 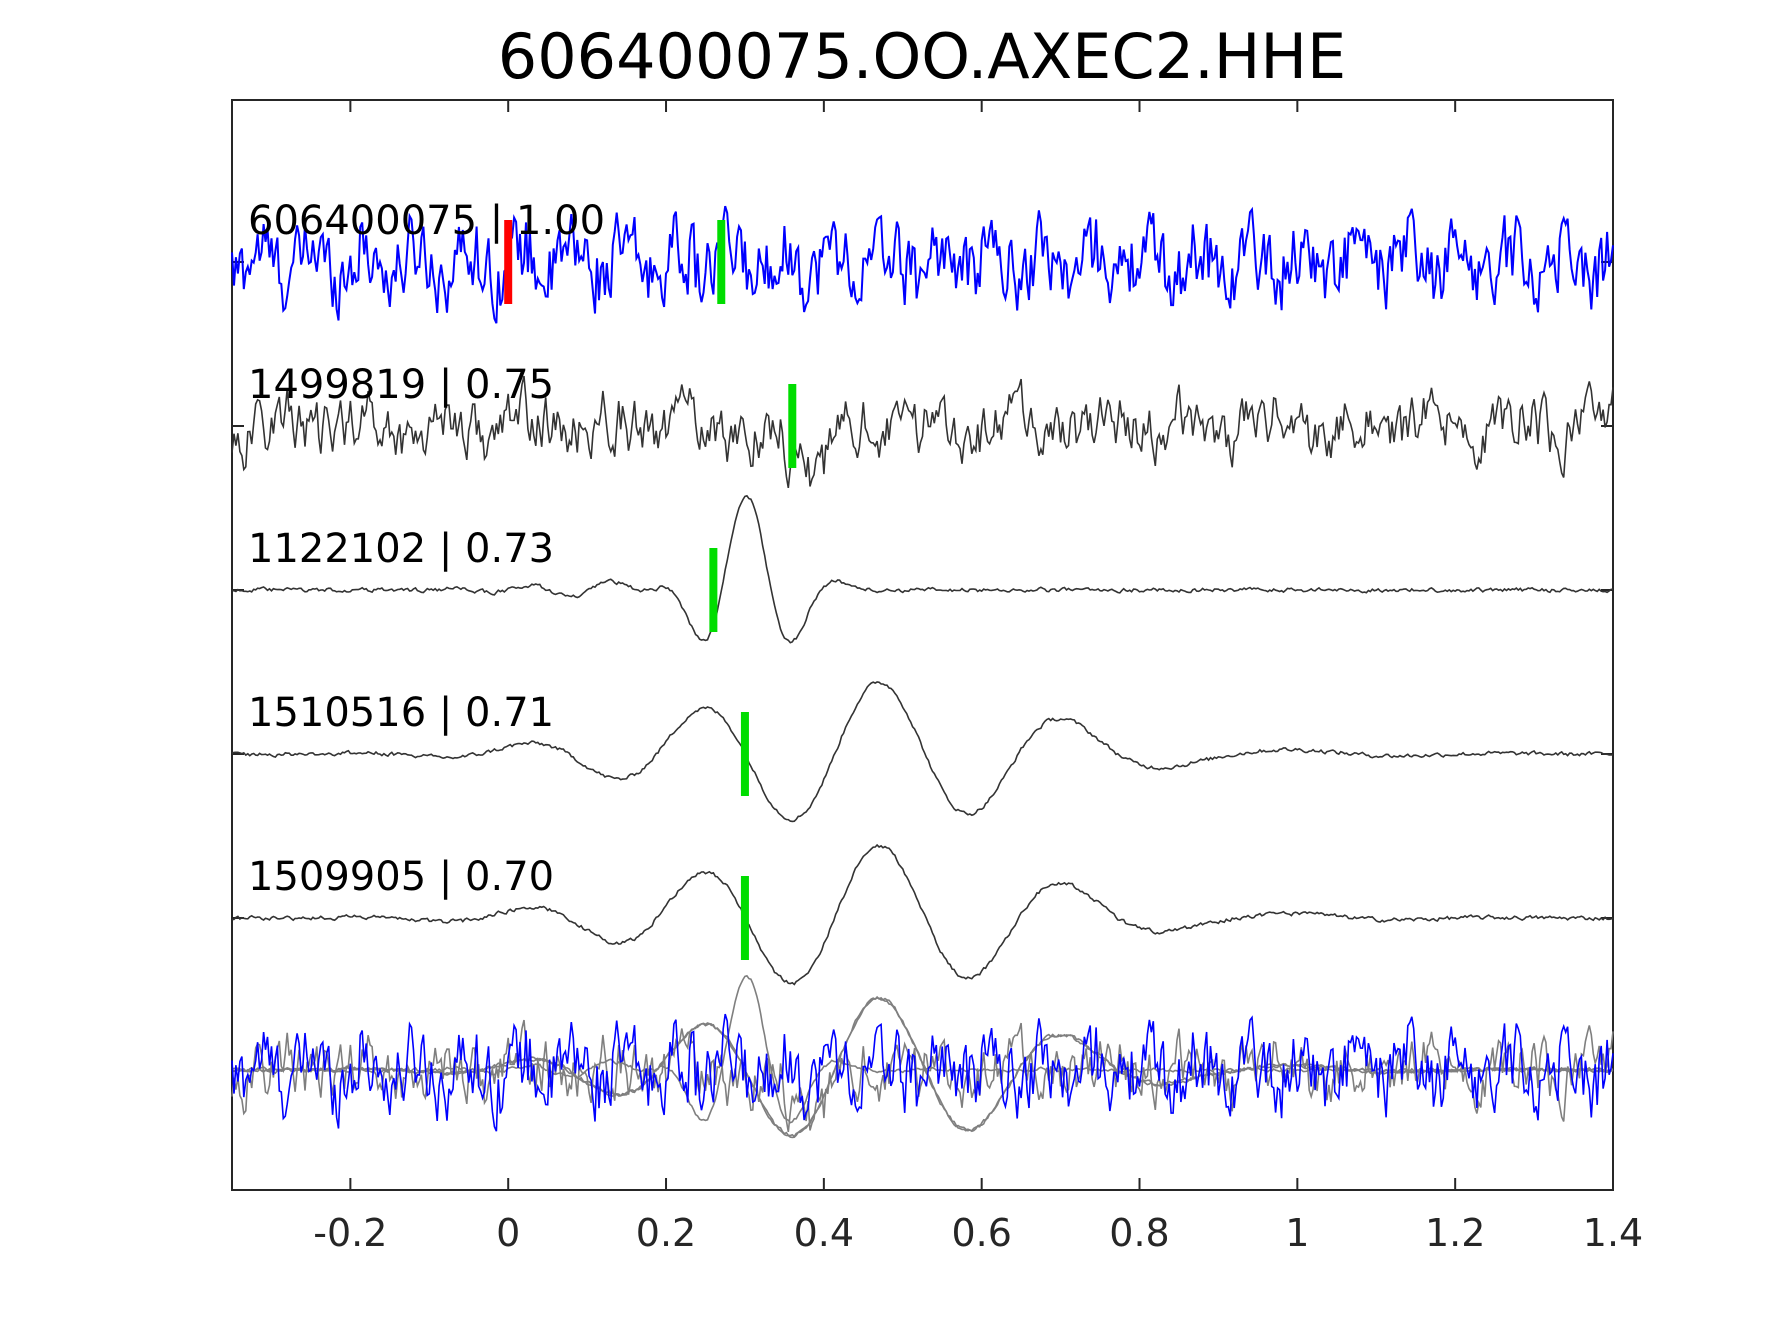 I want to click on x-tick-label: 0.4, so click(x=824, y=1233).